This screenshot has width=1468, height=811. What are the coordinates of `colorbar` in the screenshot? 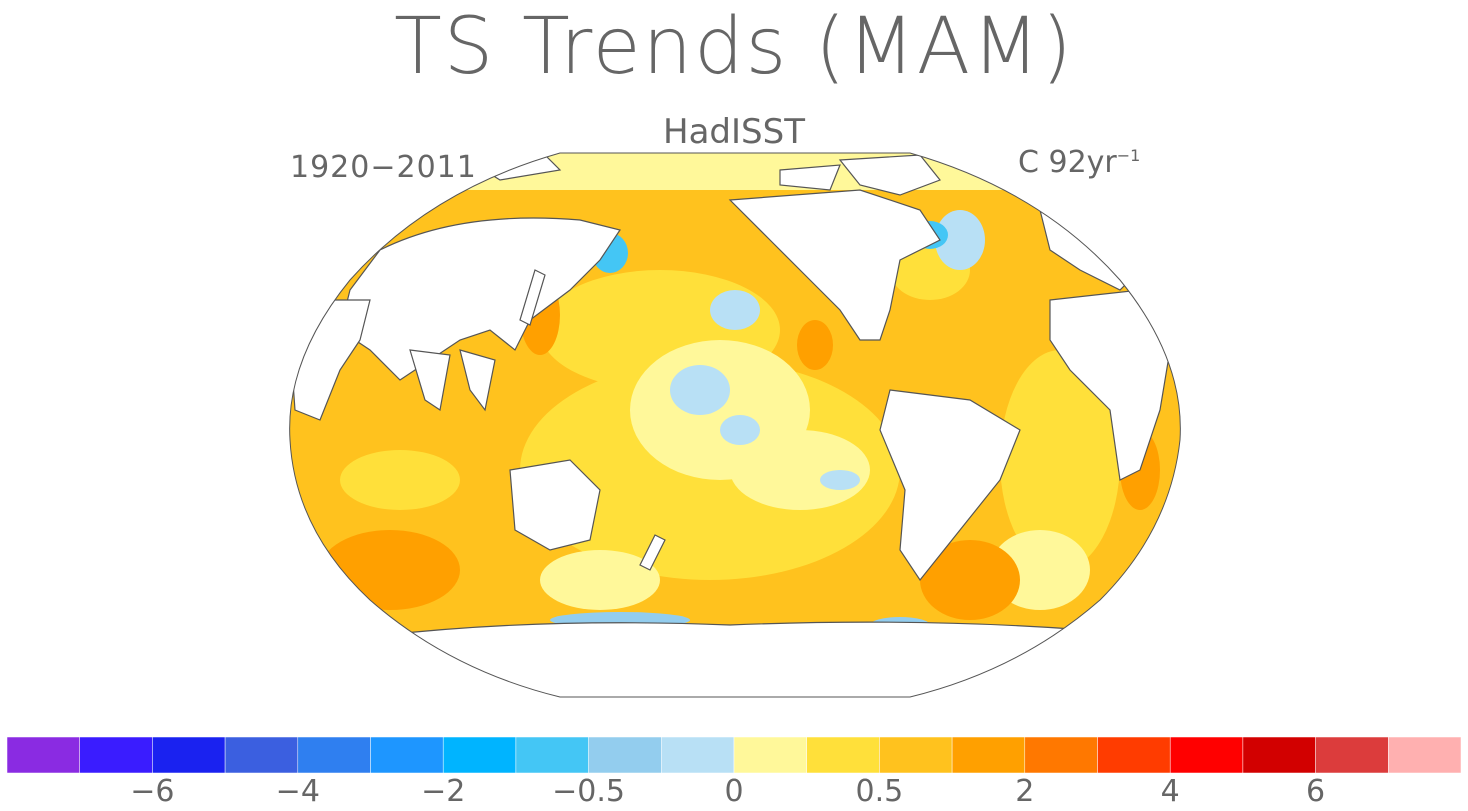 It's located at (734, 755).